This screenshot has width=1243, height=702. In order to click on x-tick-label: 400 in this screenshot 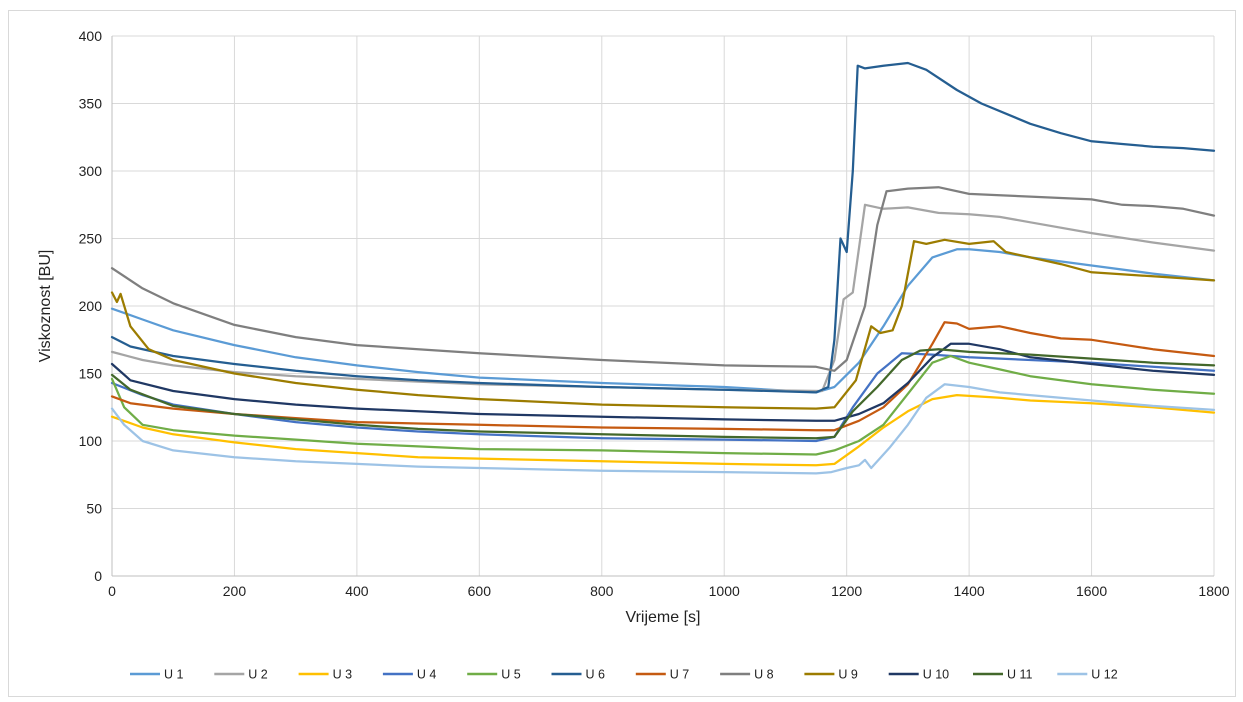, I will do `click(357, 591)`.